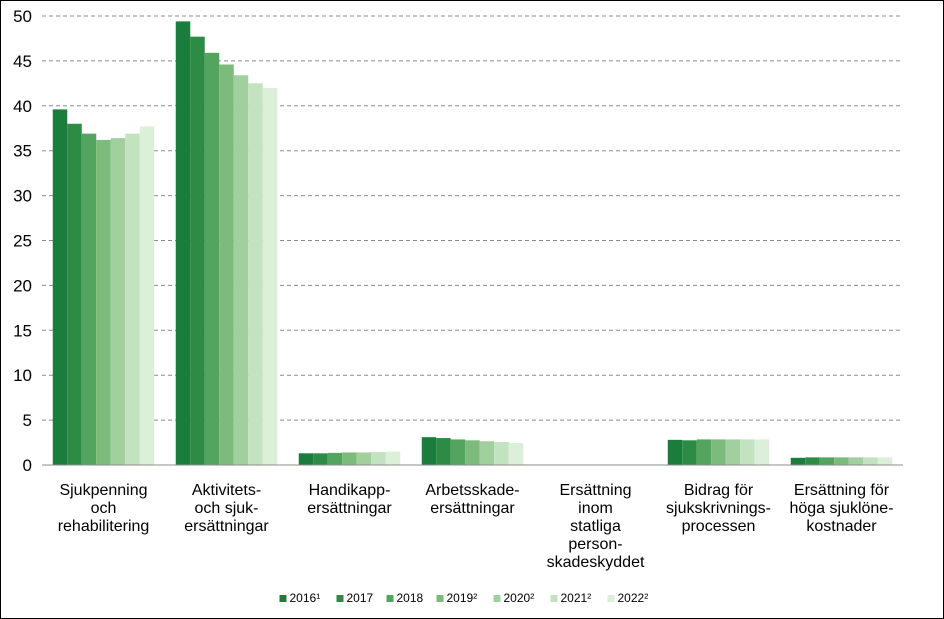 This screenshot has height=619, width=944. I want to click on y-tick-label: 45, so click(22, 61).